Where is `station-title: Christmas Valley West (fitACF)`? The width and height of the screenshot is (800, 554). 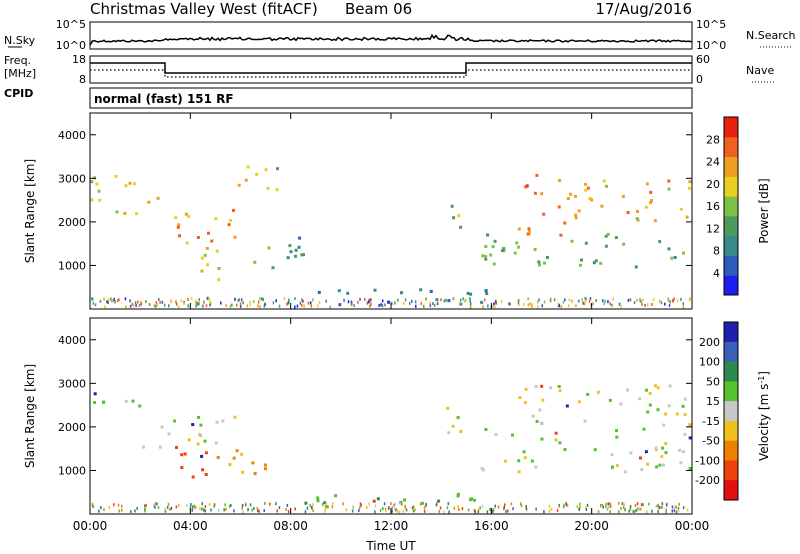 station-title: Christmas Valley West (fitACF) is located at coordinates (204, 9).